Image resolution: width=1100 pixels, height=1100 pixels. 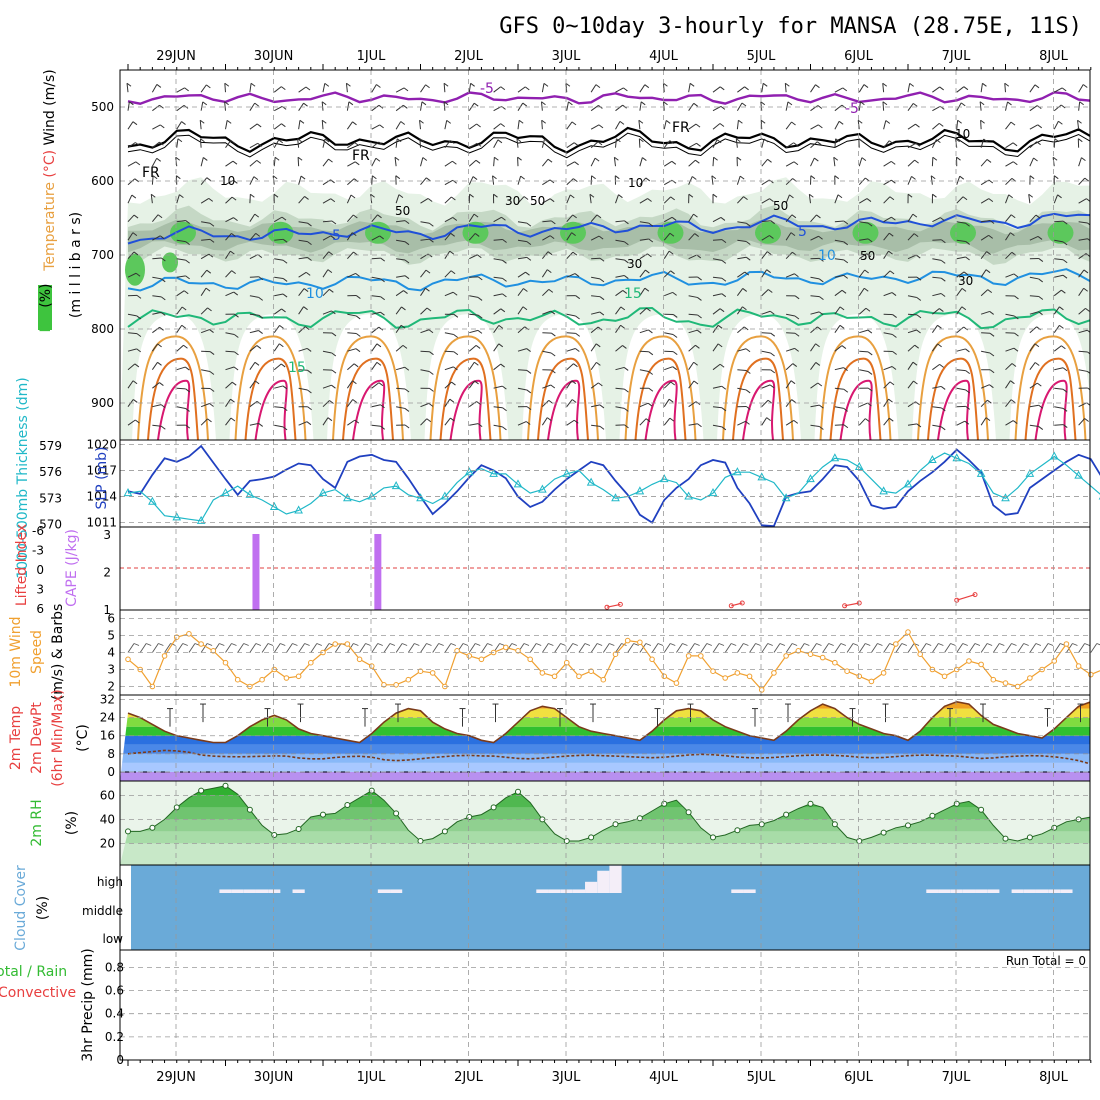 What do you see at coordinates (102, 181) in the screenshot?
I see `axis-tick-label: 600` at bounding box center [102, 181].